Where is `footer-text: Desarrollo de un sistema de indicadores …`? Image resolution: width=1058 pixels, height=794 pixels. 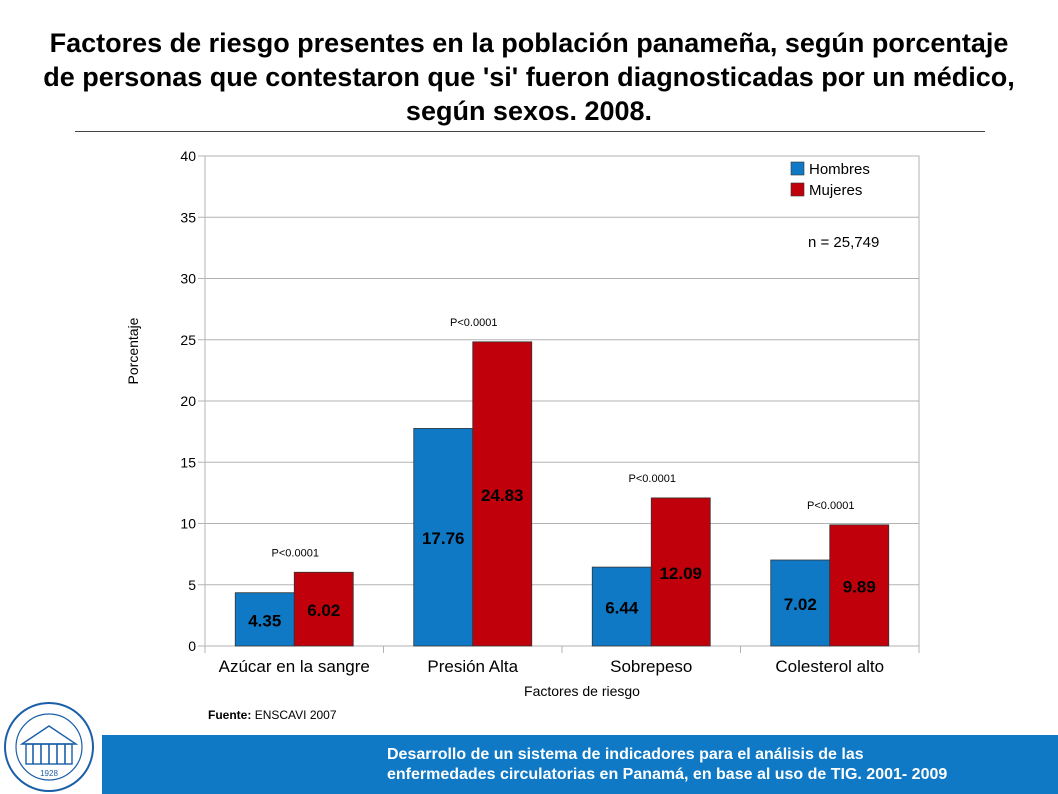
footer-text: Desarrollo de un sistema de indicadores … is located at coordinates (719, 765).